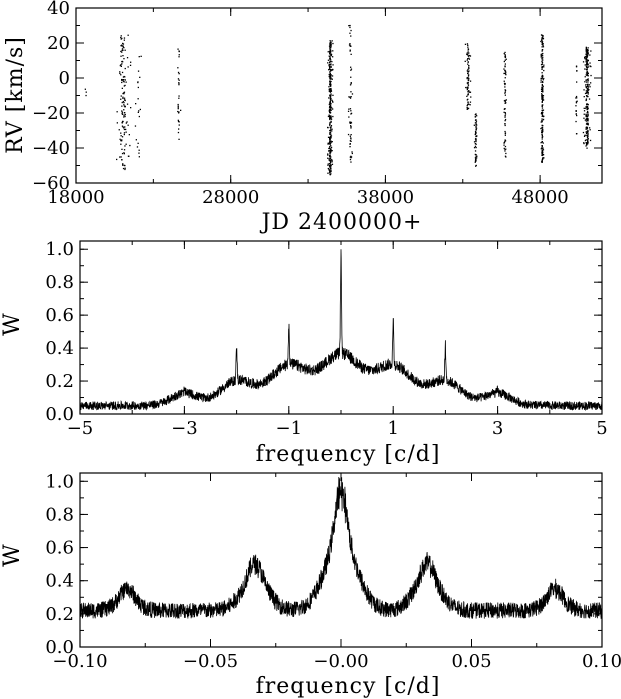 Image resolution: width=621 pixels, height=699 pixels. I want to click on x-tick-label: 28000, so click(230, 197).